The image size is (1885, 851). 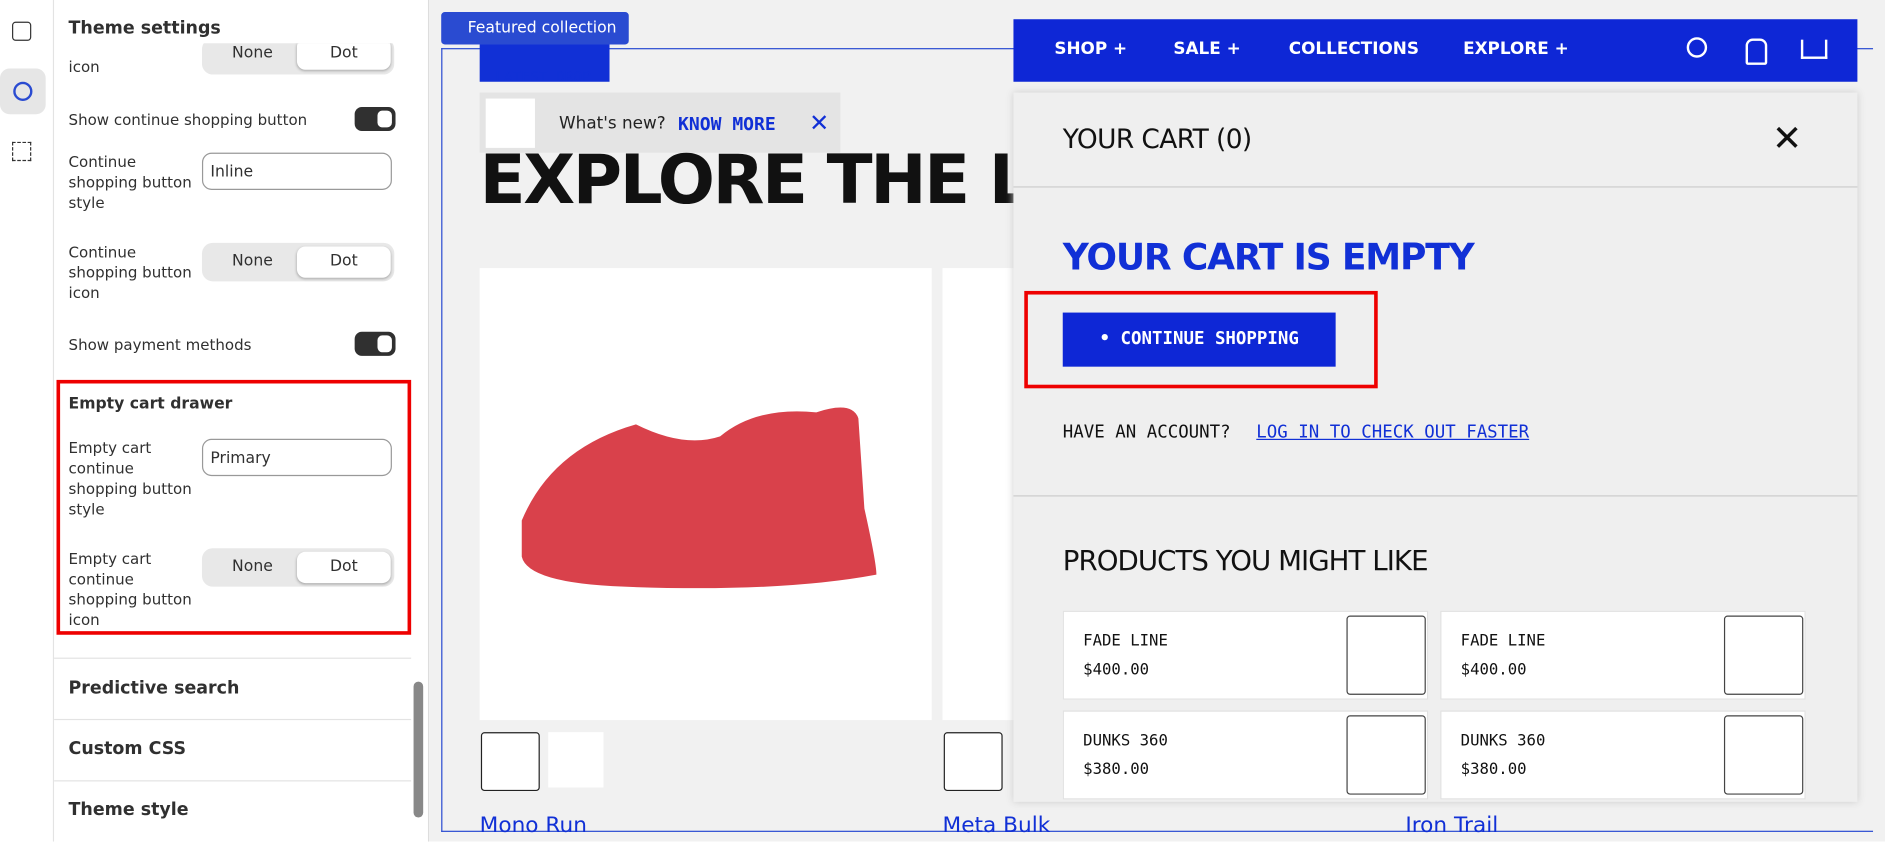 What do you see at coordinates (727, 124) in the screenshot?
I see `link: KNOW MORE` at bounding box center [727, 124].